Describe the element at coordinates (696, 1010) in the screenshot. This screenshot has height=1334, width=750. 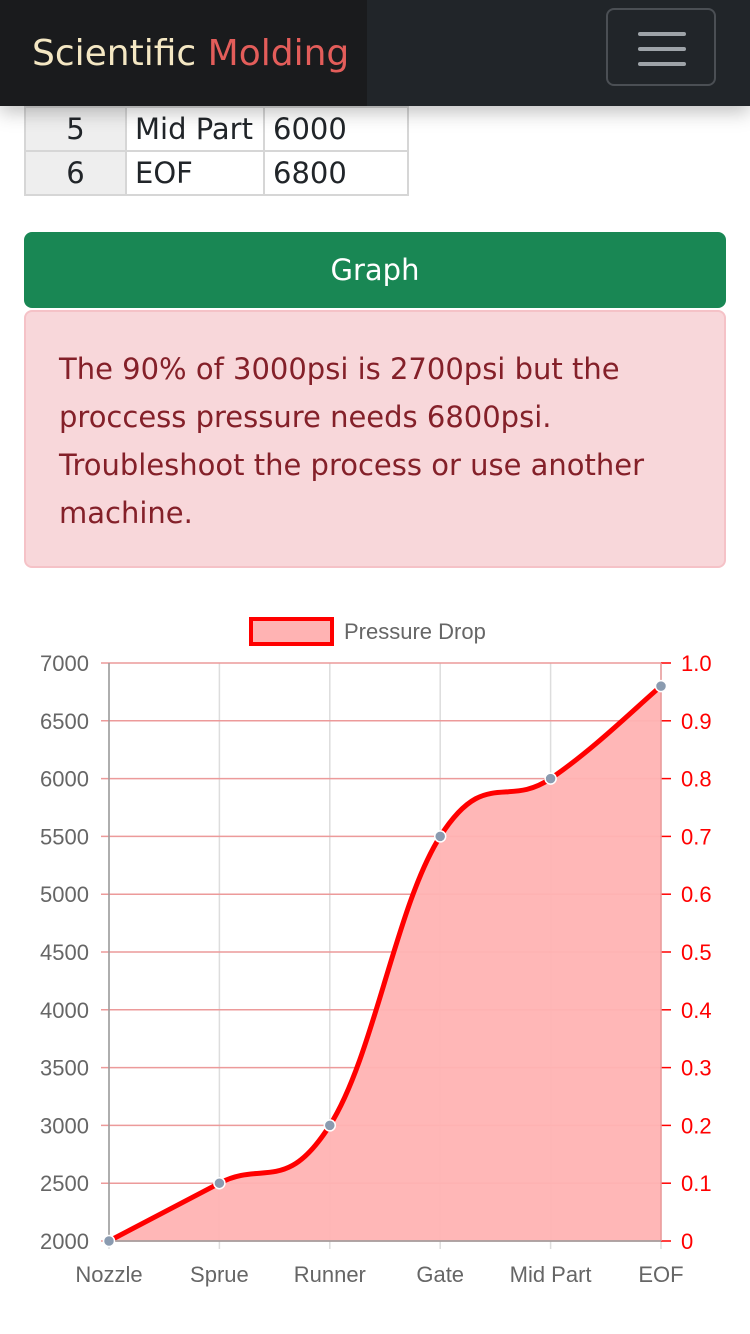
I see `y-right-tick-label: 0.4` at that location.